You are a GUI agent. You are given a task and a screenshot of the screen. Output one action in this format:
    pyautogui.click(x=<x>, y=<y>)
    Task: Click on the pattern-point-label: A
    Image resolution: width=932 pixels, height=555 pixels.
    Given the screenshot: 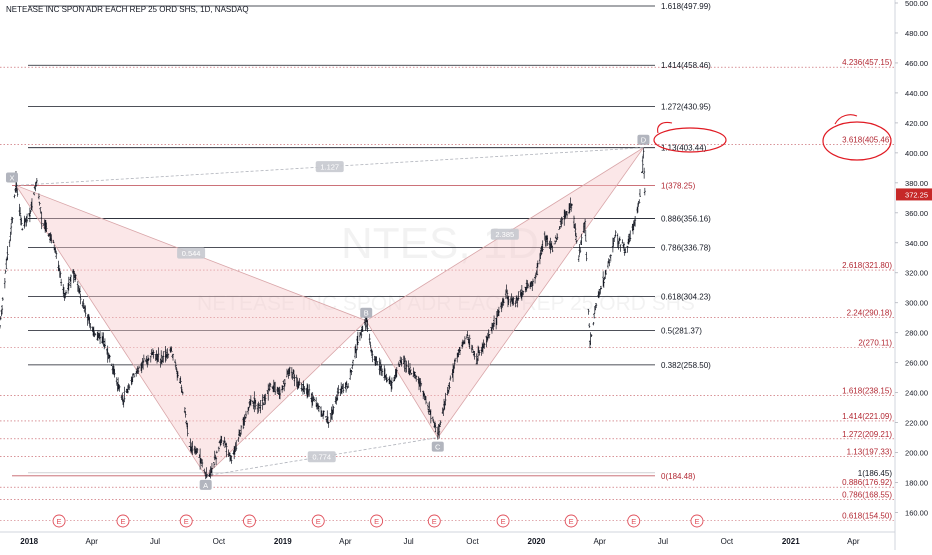 What is the action you would take?
    pyautogui.click(x=205, y=485)
    